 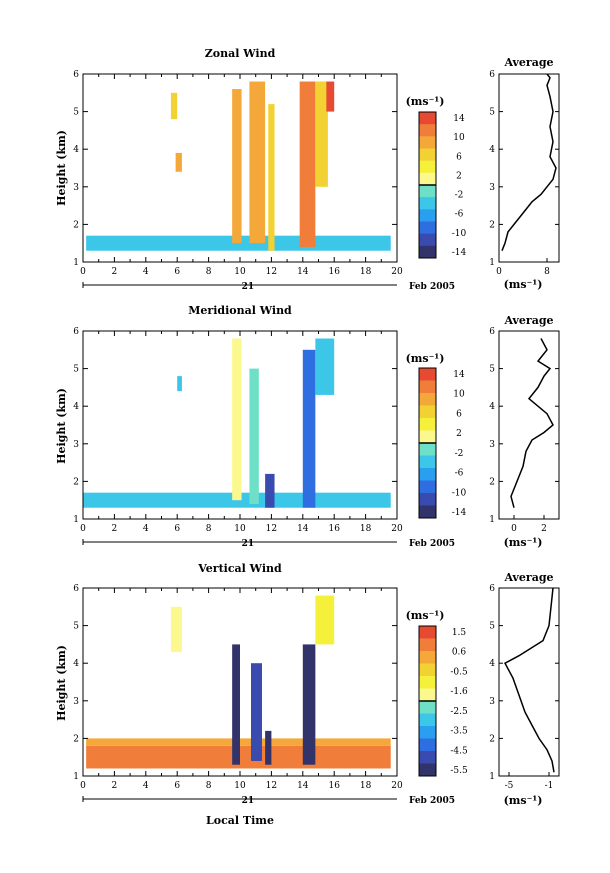 What do you see at coordinates (76, 263) in the screenshot?
I see `y-tick-label: 1` at bounding box center [76, 263].